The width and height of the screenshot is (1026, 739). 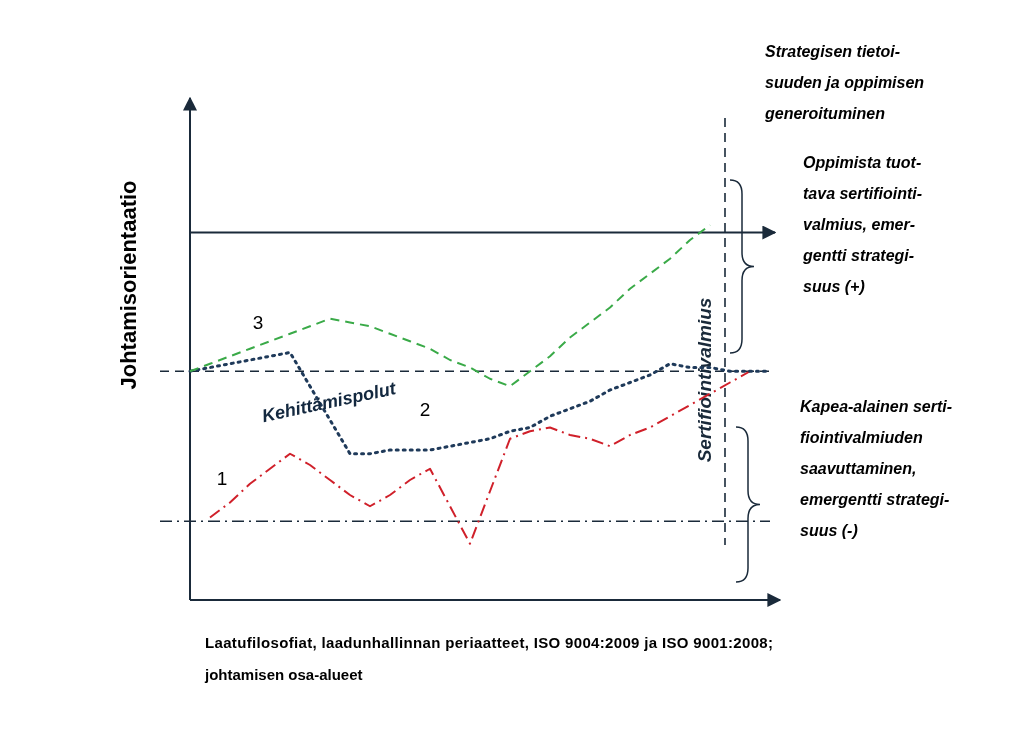 I want to click on series-label: 1, so click(x=222, y=478).